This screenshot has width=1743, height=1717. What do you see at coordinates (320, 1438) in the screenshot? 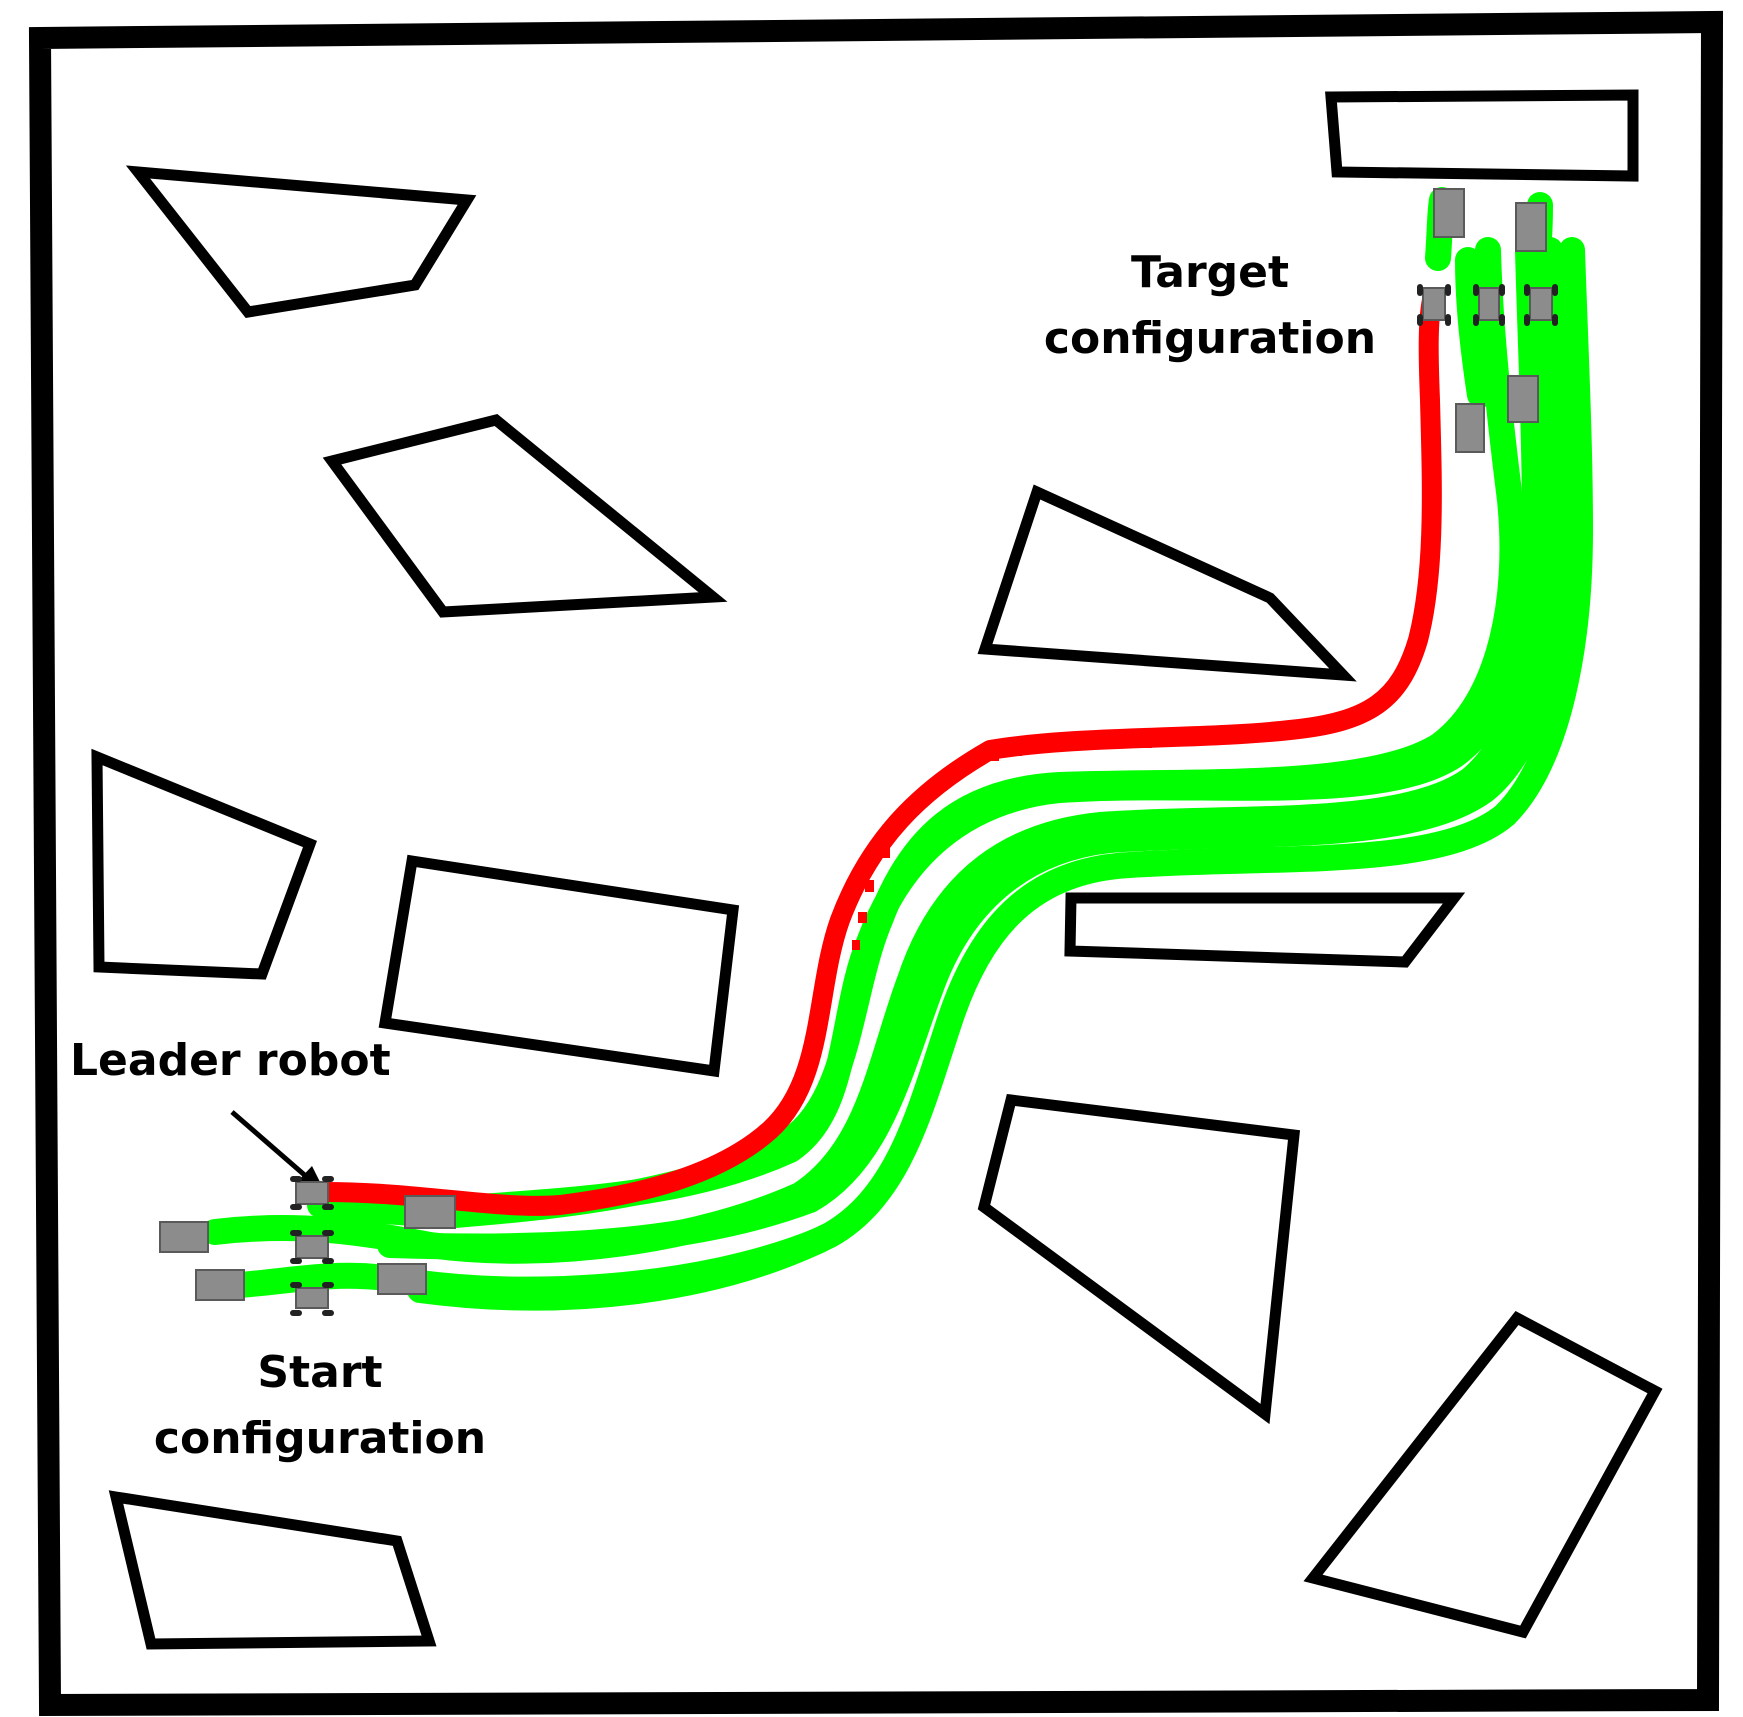
I see `start-label-line2: configuration` at bounding box center [320, 1438].